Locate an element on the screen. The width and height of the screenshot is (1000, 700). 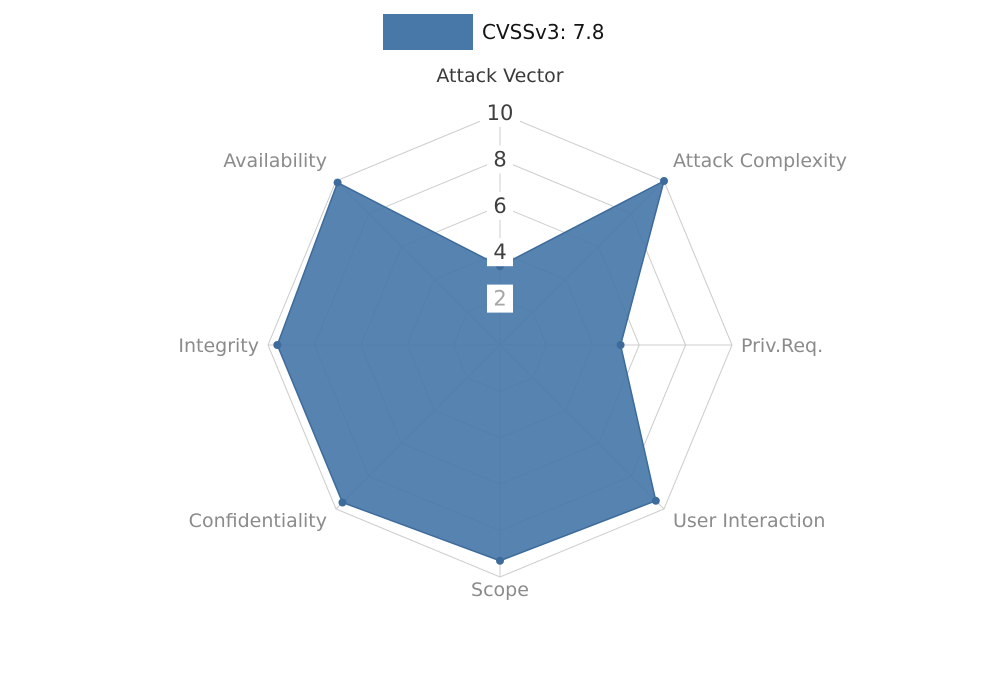
axis-label-availability: Availability is located at coordinates (275, 161).